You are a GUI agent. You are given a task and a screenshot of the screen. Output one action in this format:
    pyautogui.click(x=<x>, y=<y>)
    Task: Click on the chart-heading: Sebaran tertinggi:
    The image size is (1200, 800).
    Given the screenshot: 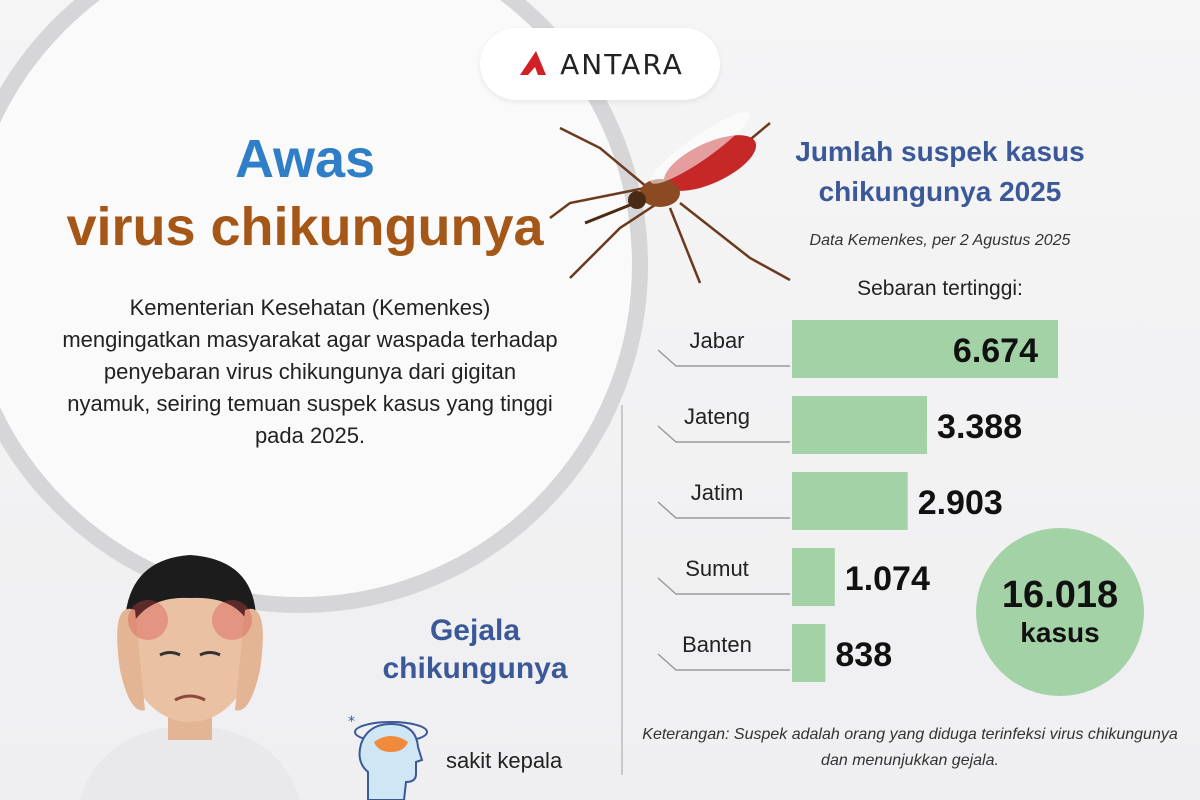 What is the action you would take?
    pyautogui.click(x=940, y=288)
    